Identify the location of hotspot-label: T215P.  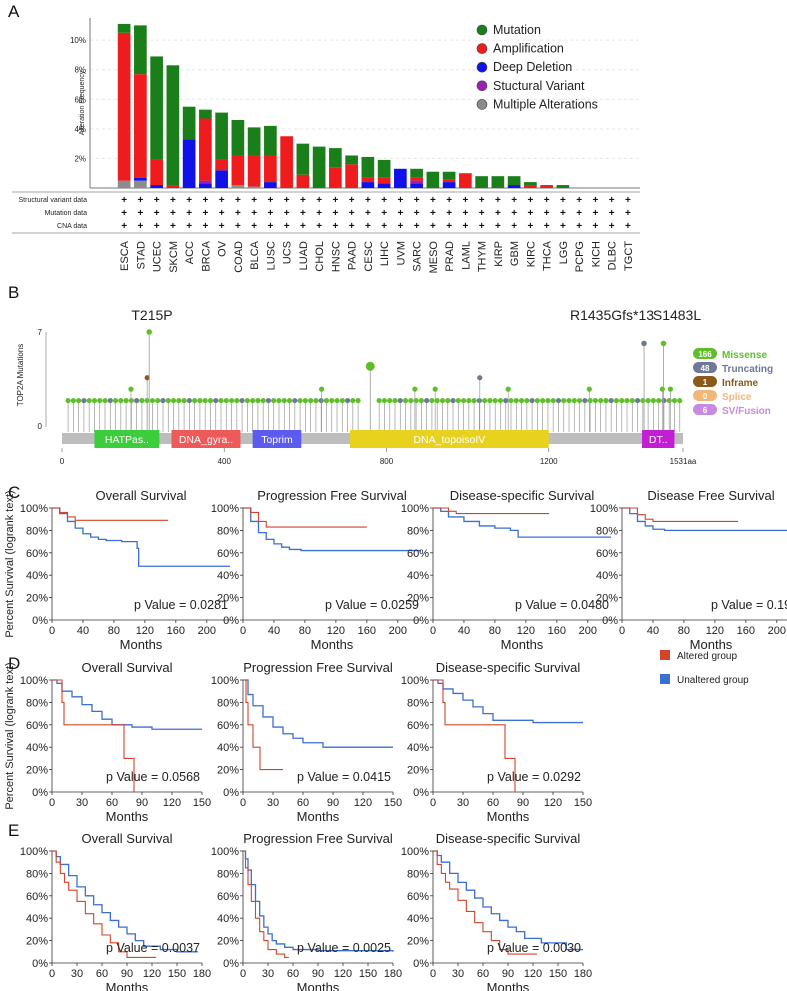
(151, 315).